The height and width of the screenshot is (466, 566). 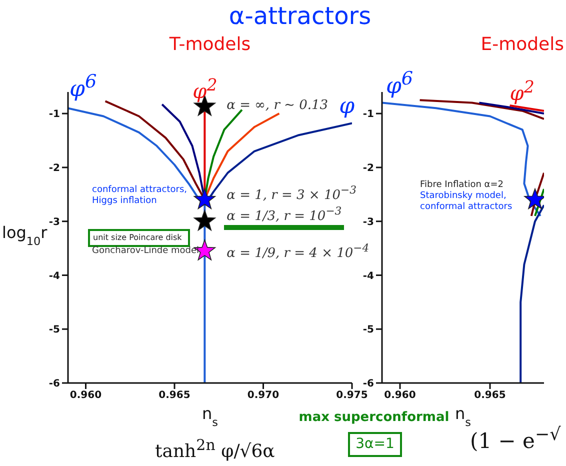 I want to click on annotation: α = 1/3, r = 10$^{−3}$, so click(x=284, y=214).